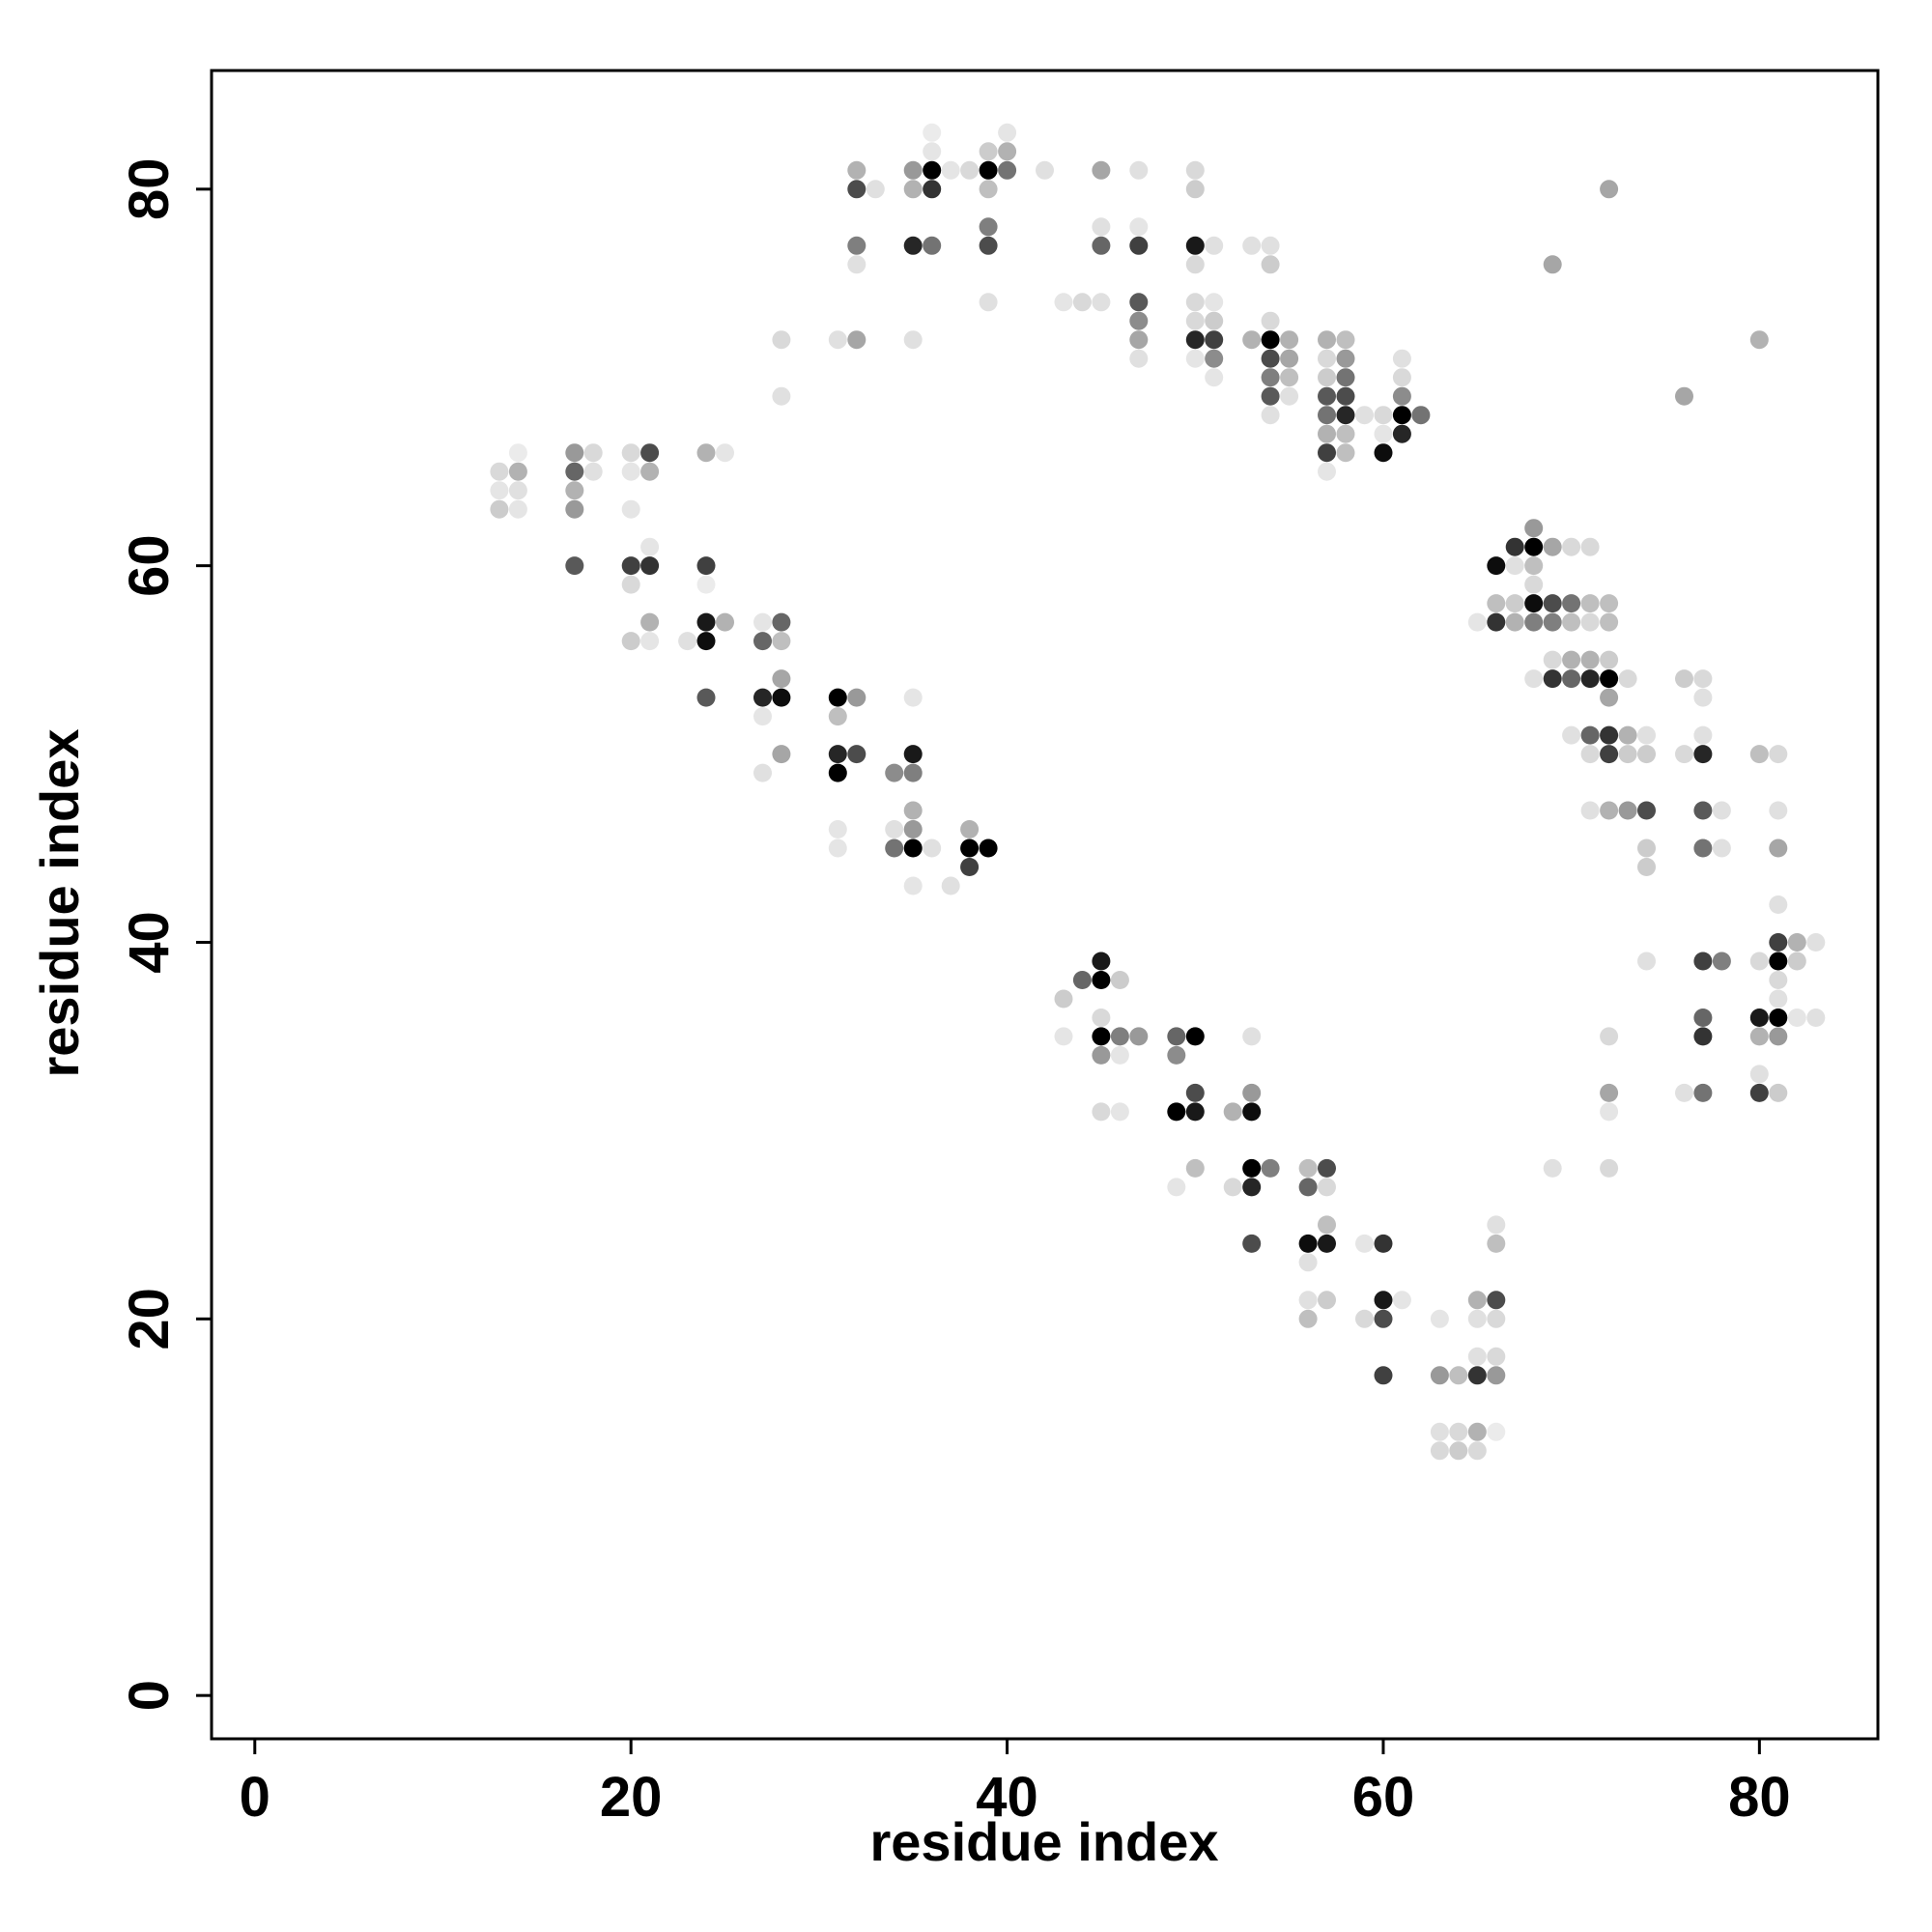  Describe the element at coordinates (59, 902) in the screenshot. I see `y-axis-title: residue index` at that location.